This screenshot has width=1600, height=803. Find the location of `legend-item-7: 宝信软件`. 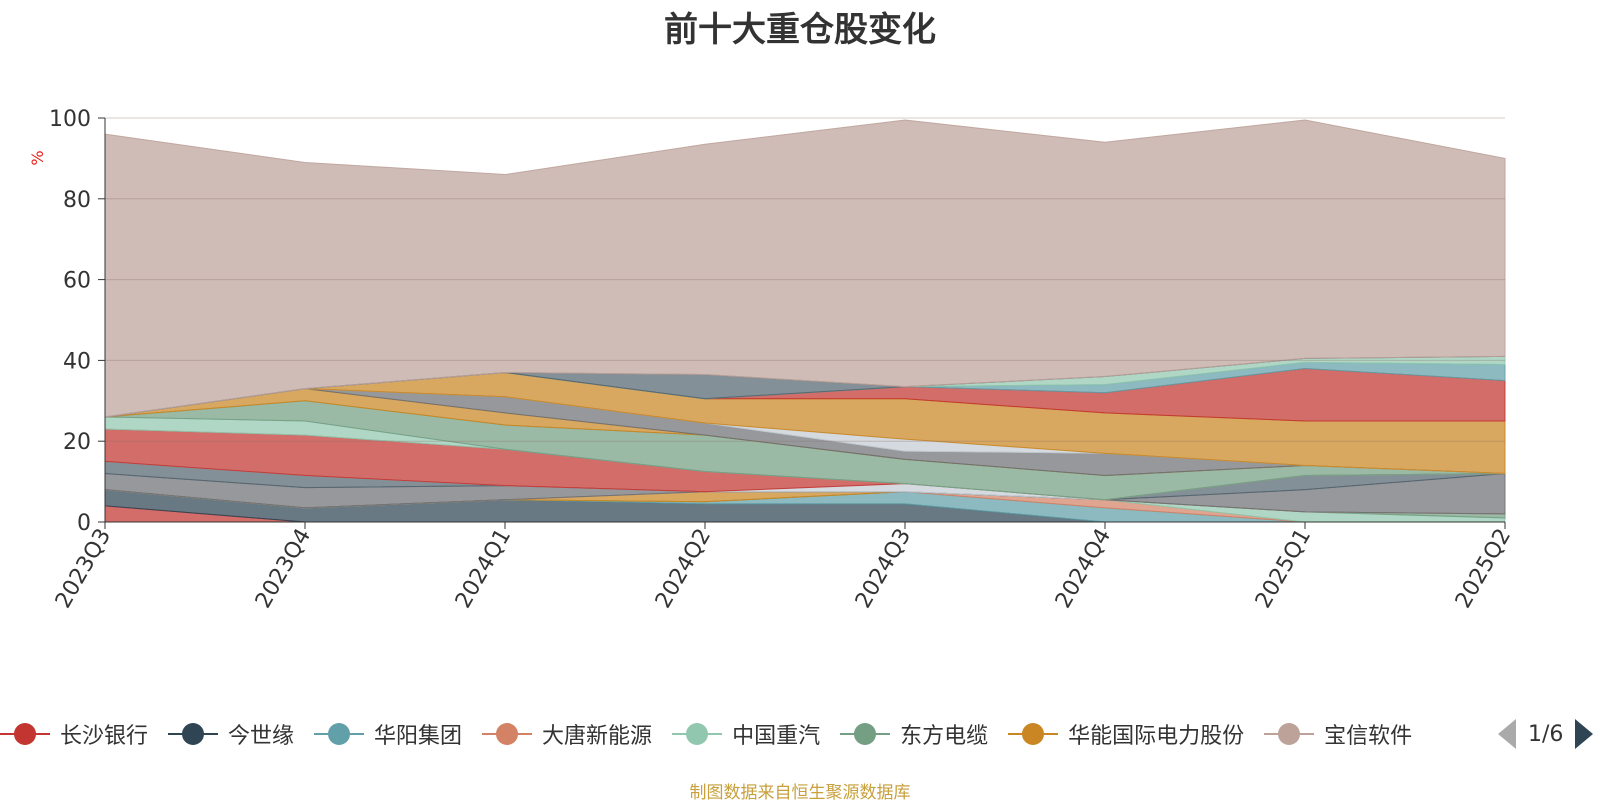

legend-item-7: 宝信软件 is located at coordinates (1338, 734).